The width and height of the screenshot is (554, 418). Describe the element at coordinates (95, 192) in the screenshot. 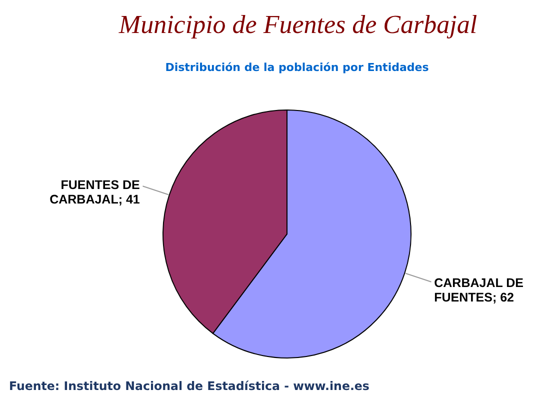

I see `slice-label: FUENTES DE CARBAJAL; 41` at that location.